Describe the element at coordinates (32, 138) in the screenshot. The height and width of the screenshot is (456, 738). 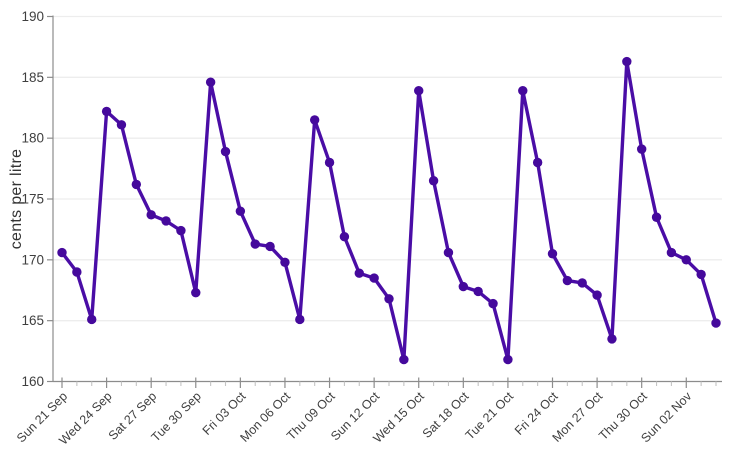
I see `y-tick-label: 180` at that location.